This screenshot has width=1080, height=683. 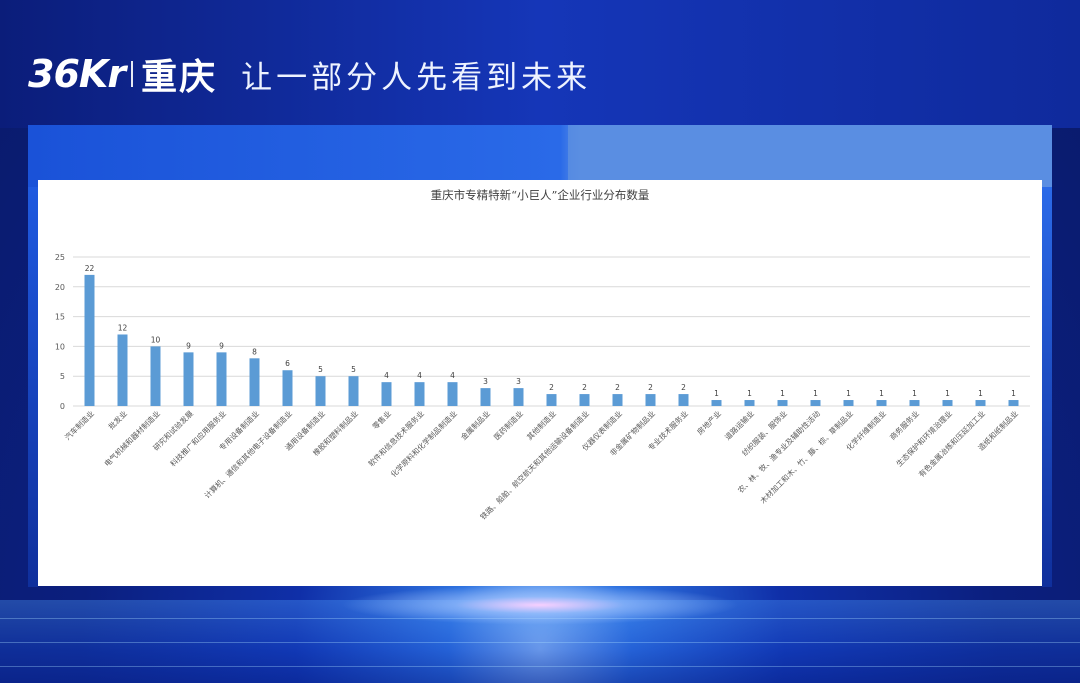 What do you see at coordinates (475, 425) in the screenshot?
I see `x-tick-label: 金属制品业` at bounding box center [475, 425].